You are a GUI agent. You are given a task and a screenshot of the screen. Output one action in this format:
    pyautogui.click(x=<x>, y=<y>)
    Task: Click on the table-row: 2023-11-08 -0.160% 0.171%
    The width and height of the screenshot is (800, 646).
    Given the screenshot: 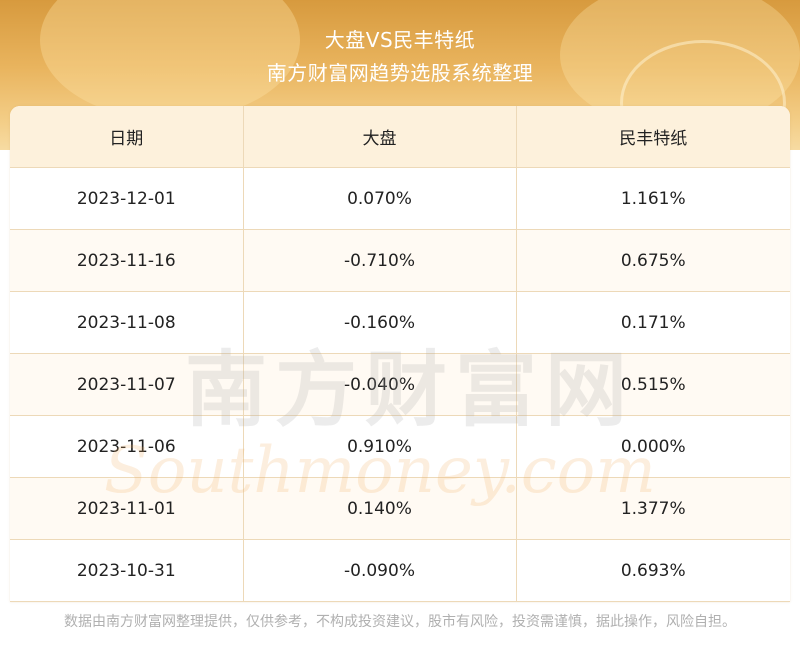 What is the action you would take?
    pyautogui.click(x=400, y=322)
    